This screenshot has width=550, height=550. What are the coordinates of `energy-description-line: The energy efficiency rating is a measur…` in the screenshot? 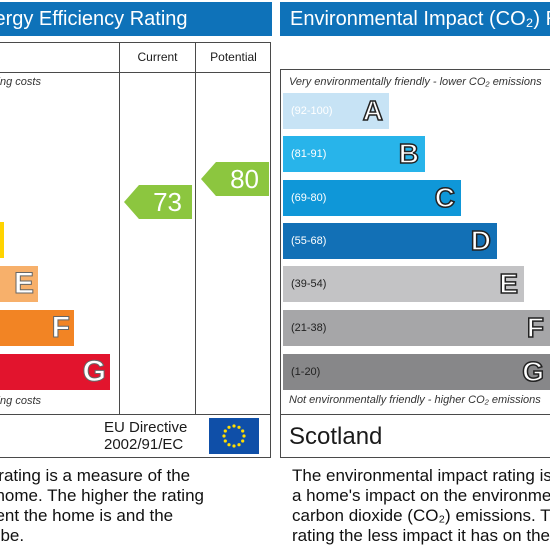 It's located at (95, 475).